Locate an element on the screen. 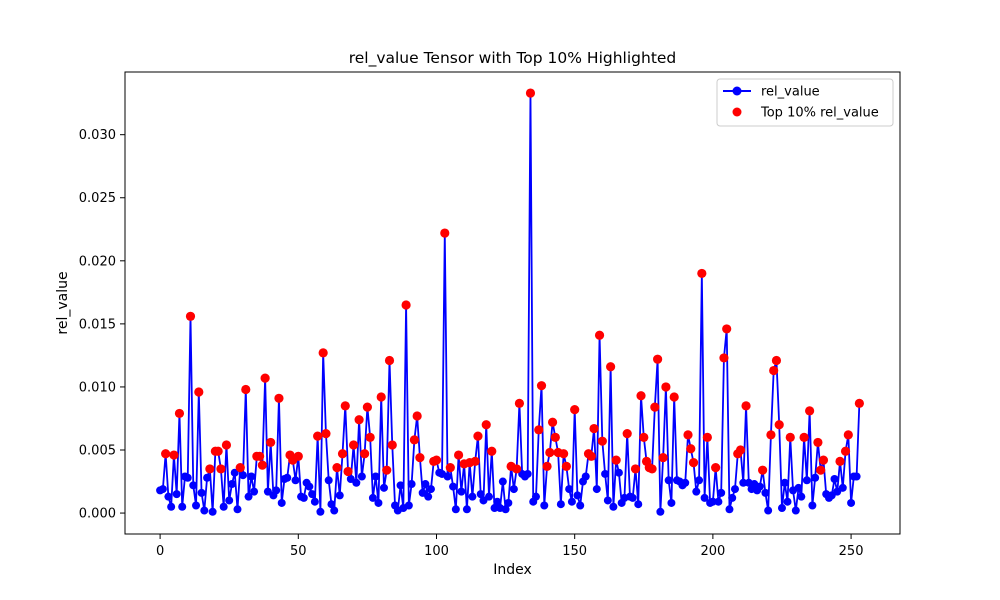 This screenshot has width=1000, height=600. legend-box is located at coordinates (805, 102).